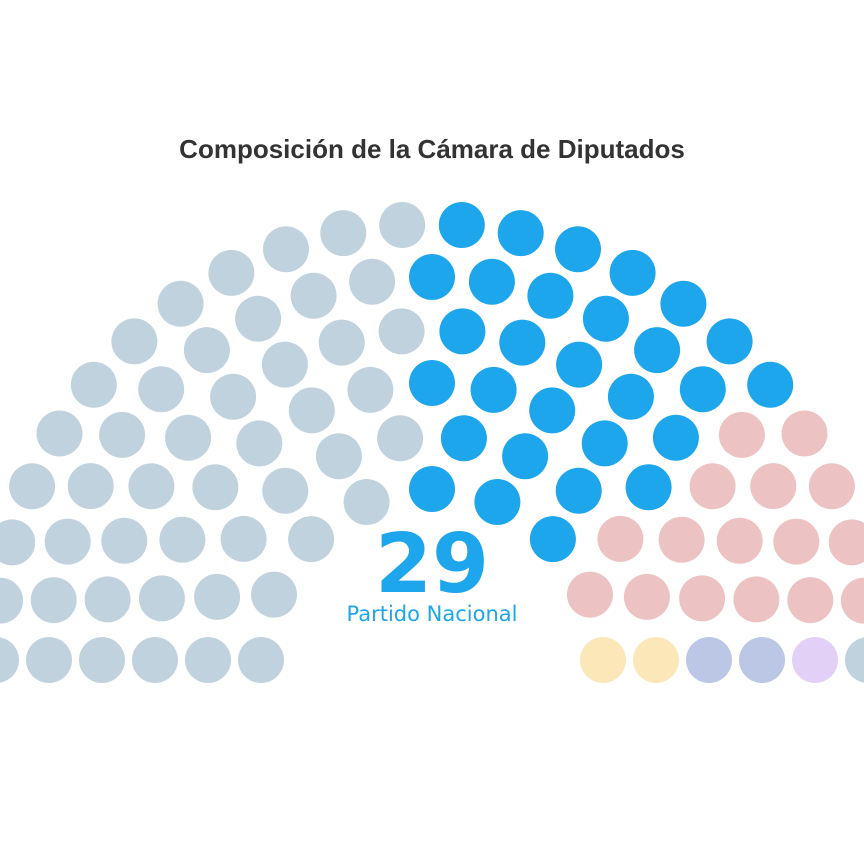 This screenshot has height=864, width=864. Describe the element at coordinates (432, 149) in the screenshot. I see `chart-title: Composición de la Cámara de Diputados` at that location.